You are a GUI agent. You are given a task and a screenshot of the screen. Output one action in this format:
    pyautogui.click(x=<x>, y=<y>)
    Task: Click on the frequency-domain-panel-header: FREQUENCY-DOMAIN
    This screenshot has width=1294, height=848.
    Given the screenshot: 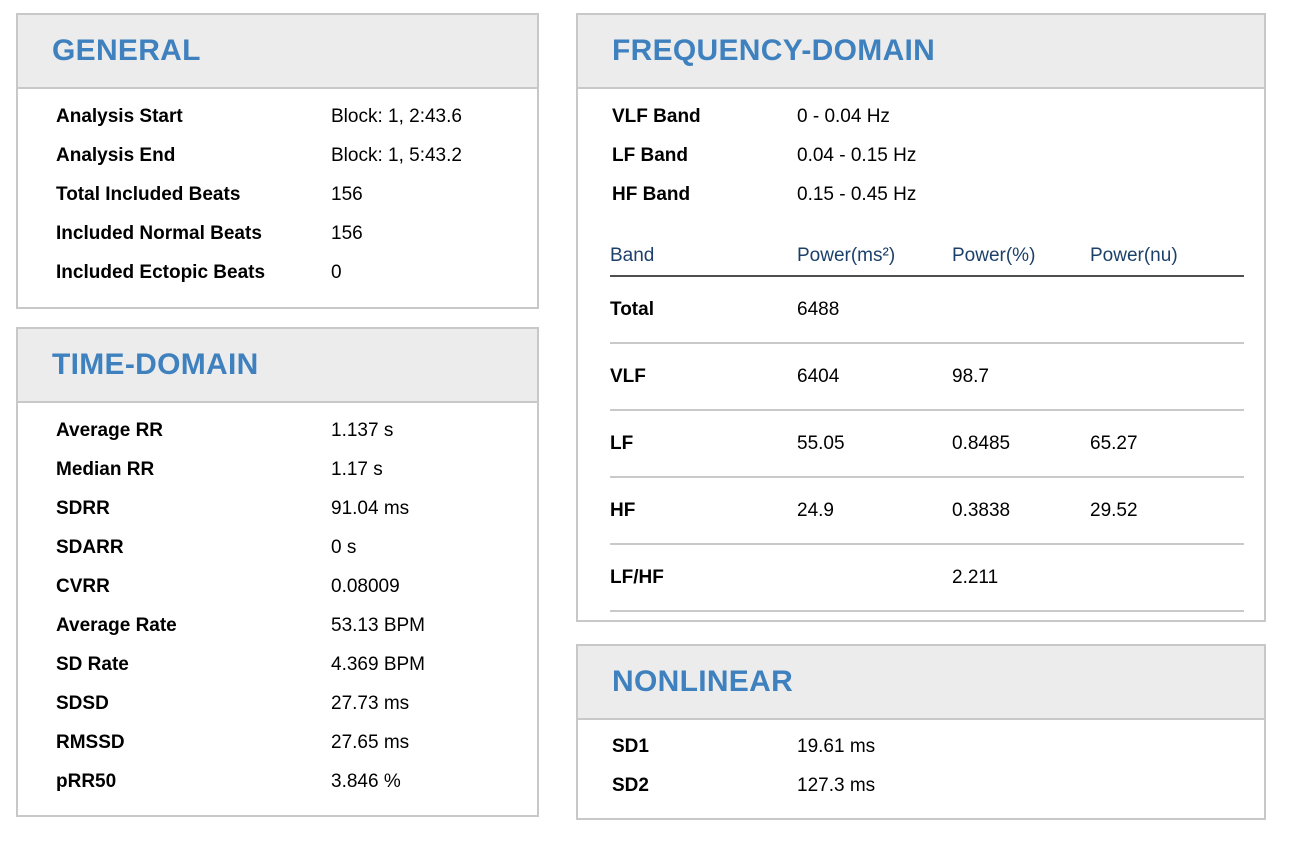 What is the action you would take?
    pyautogui.click(x=921, y=52)
    